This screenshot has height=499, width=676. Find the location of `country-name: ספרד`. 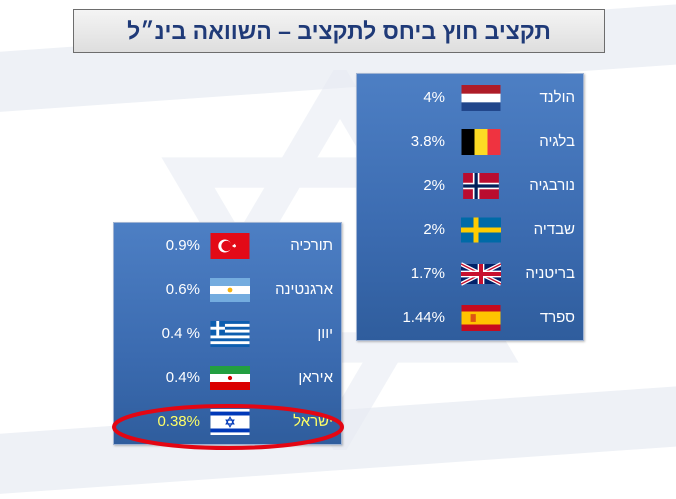

country-name: ספרד is located at coordinates (557, 317).